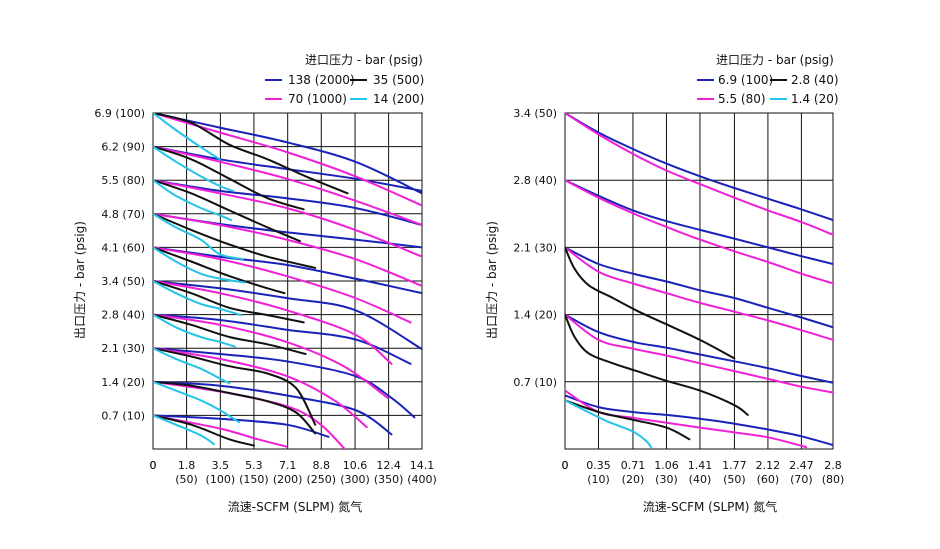 The image size is (940, 549). What do you see at coordinates (734, 465) in the screenshot?
I see `x-tick-label: 1.77` at bounding box center [734, 465].